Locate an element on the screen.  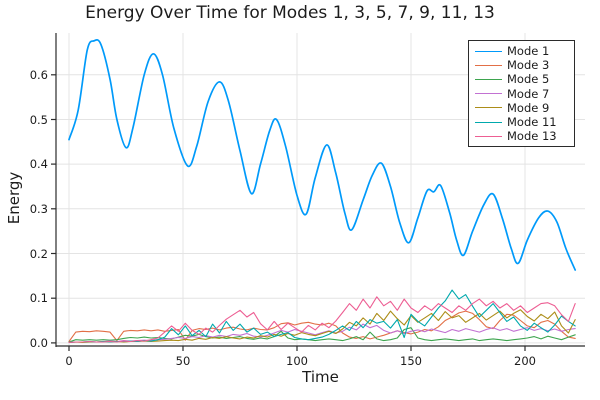
x-tick-label: 0 is located at coordinates (69, 361).